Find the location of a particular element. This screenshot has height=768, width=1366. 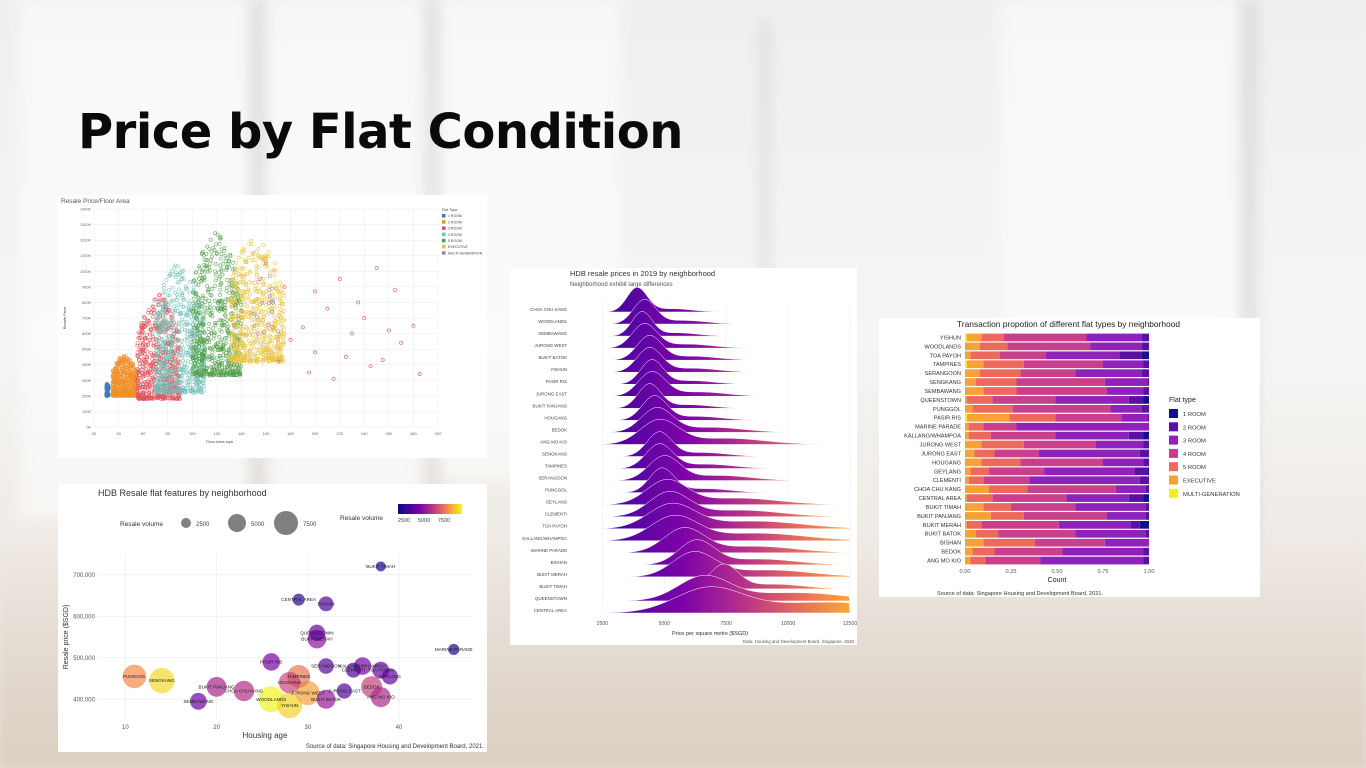

ridge-label: KALLANG/WHAMPOA is located at coordinates (544, 538).